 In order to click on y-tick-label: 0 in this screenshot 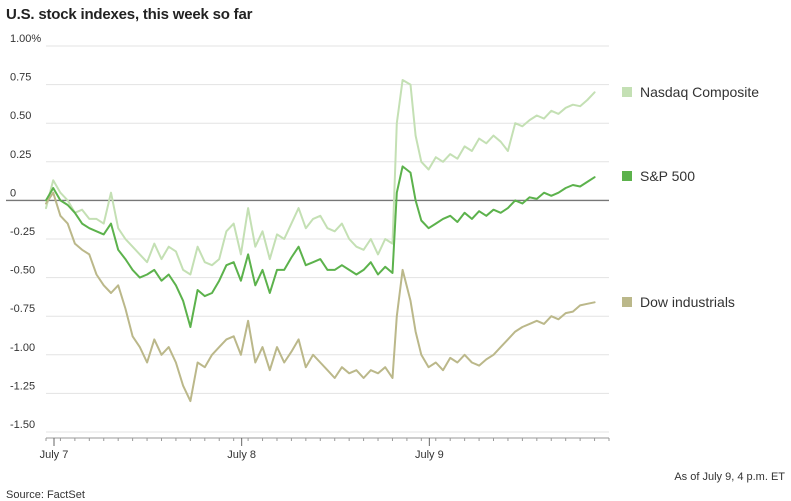, I will do `click(13, 193)`.